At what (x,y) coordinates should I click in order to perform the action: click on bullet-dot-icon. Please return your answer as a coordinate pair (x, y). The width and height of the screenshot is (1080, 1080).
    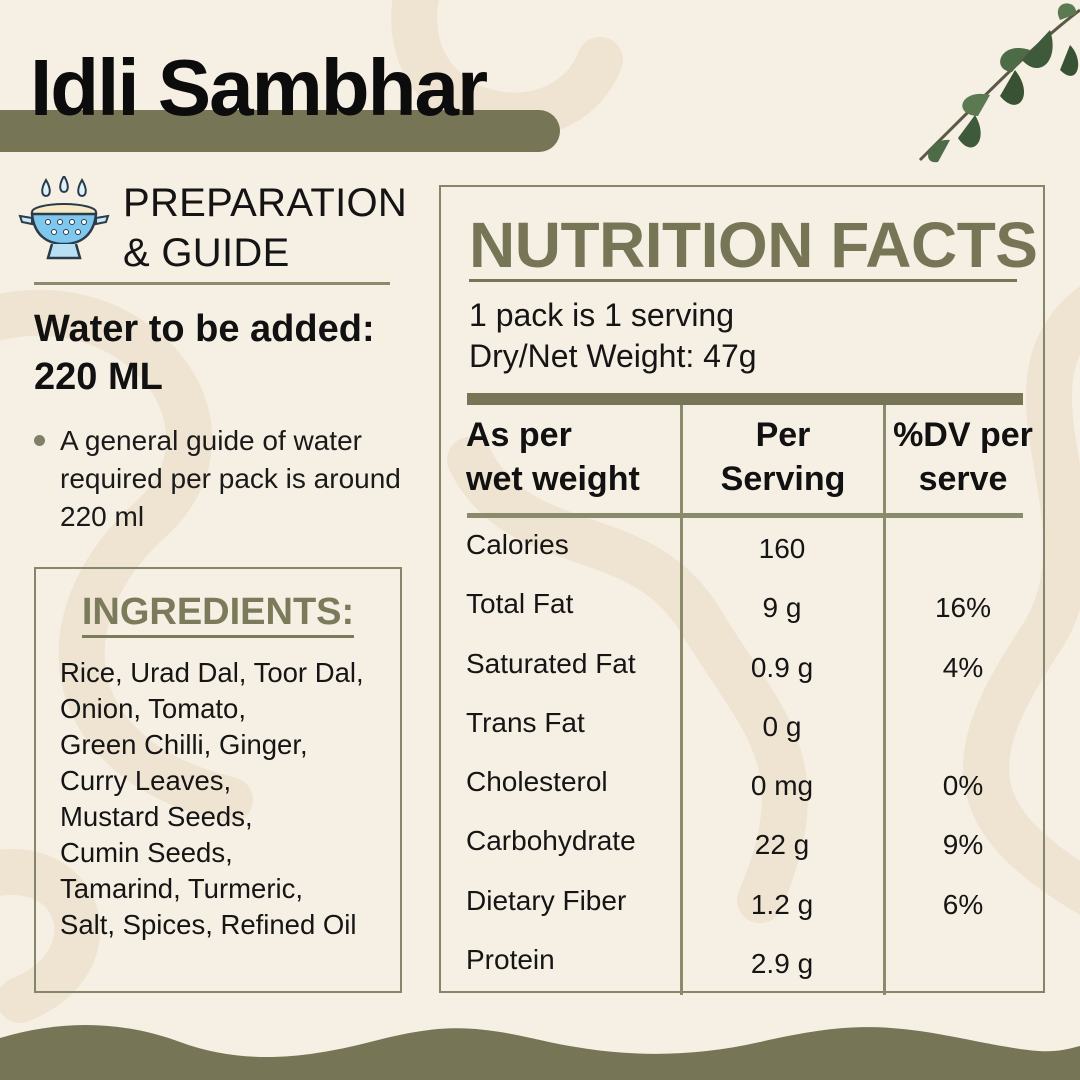
    Looking at the image, I should click on (39, 440).